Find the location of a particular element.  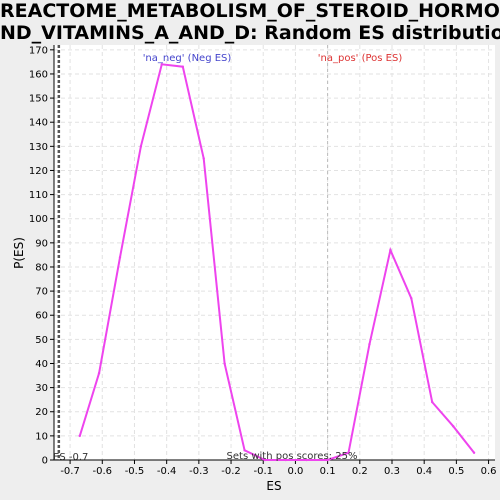

y-tick-label: 150 is located at coordinates (38, 99).